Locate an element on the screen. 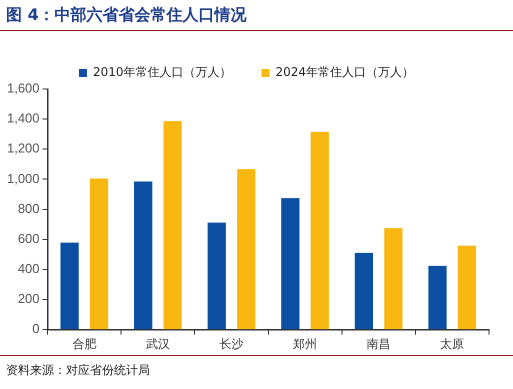 The image size is (513, 389). y-tick-label: 1,600 is located at coordinates (23, 88).